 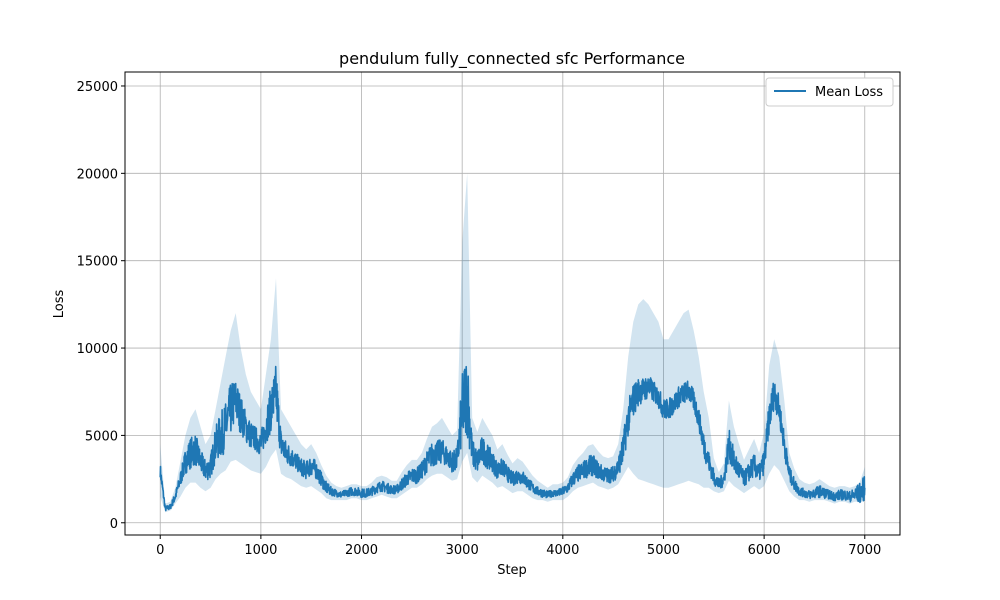 I want to click on legend-box, so click(x=829, y=92).